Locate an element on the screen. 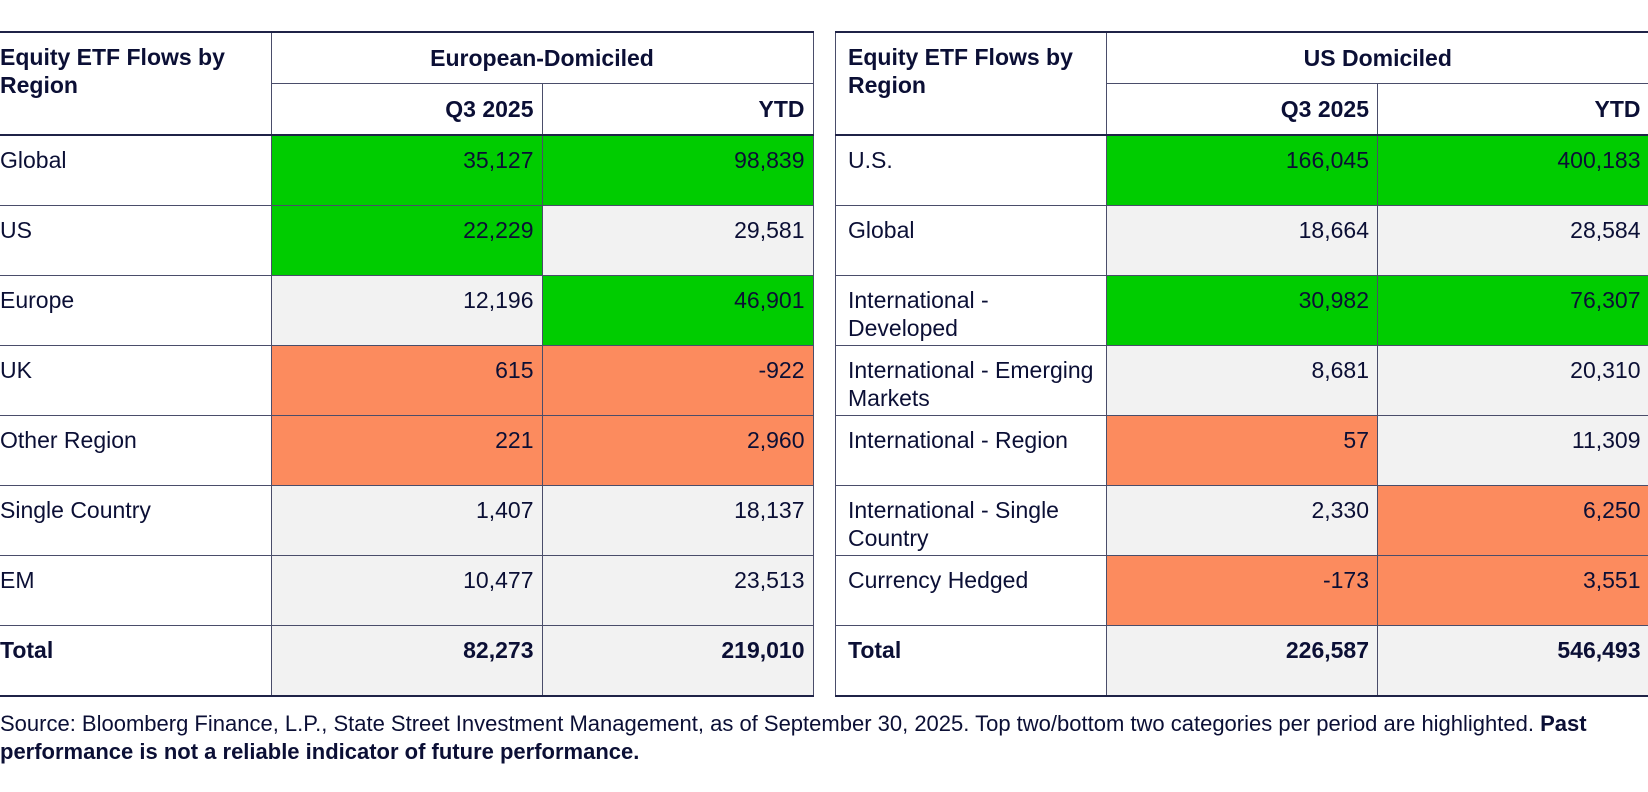 This screenshot has width=1648, height=792. total-row: Total 82,273 219,010 is located at coordinates (407, 661).